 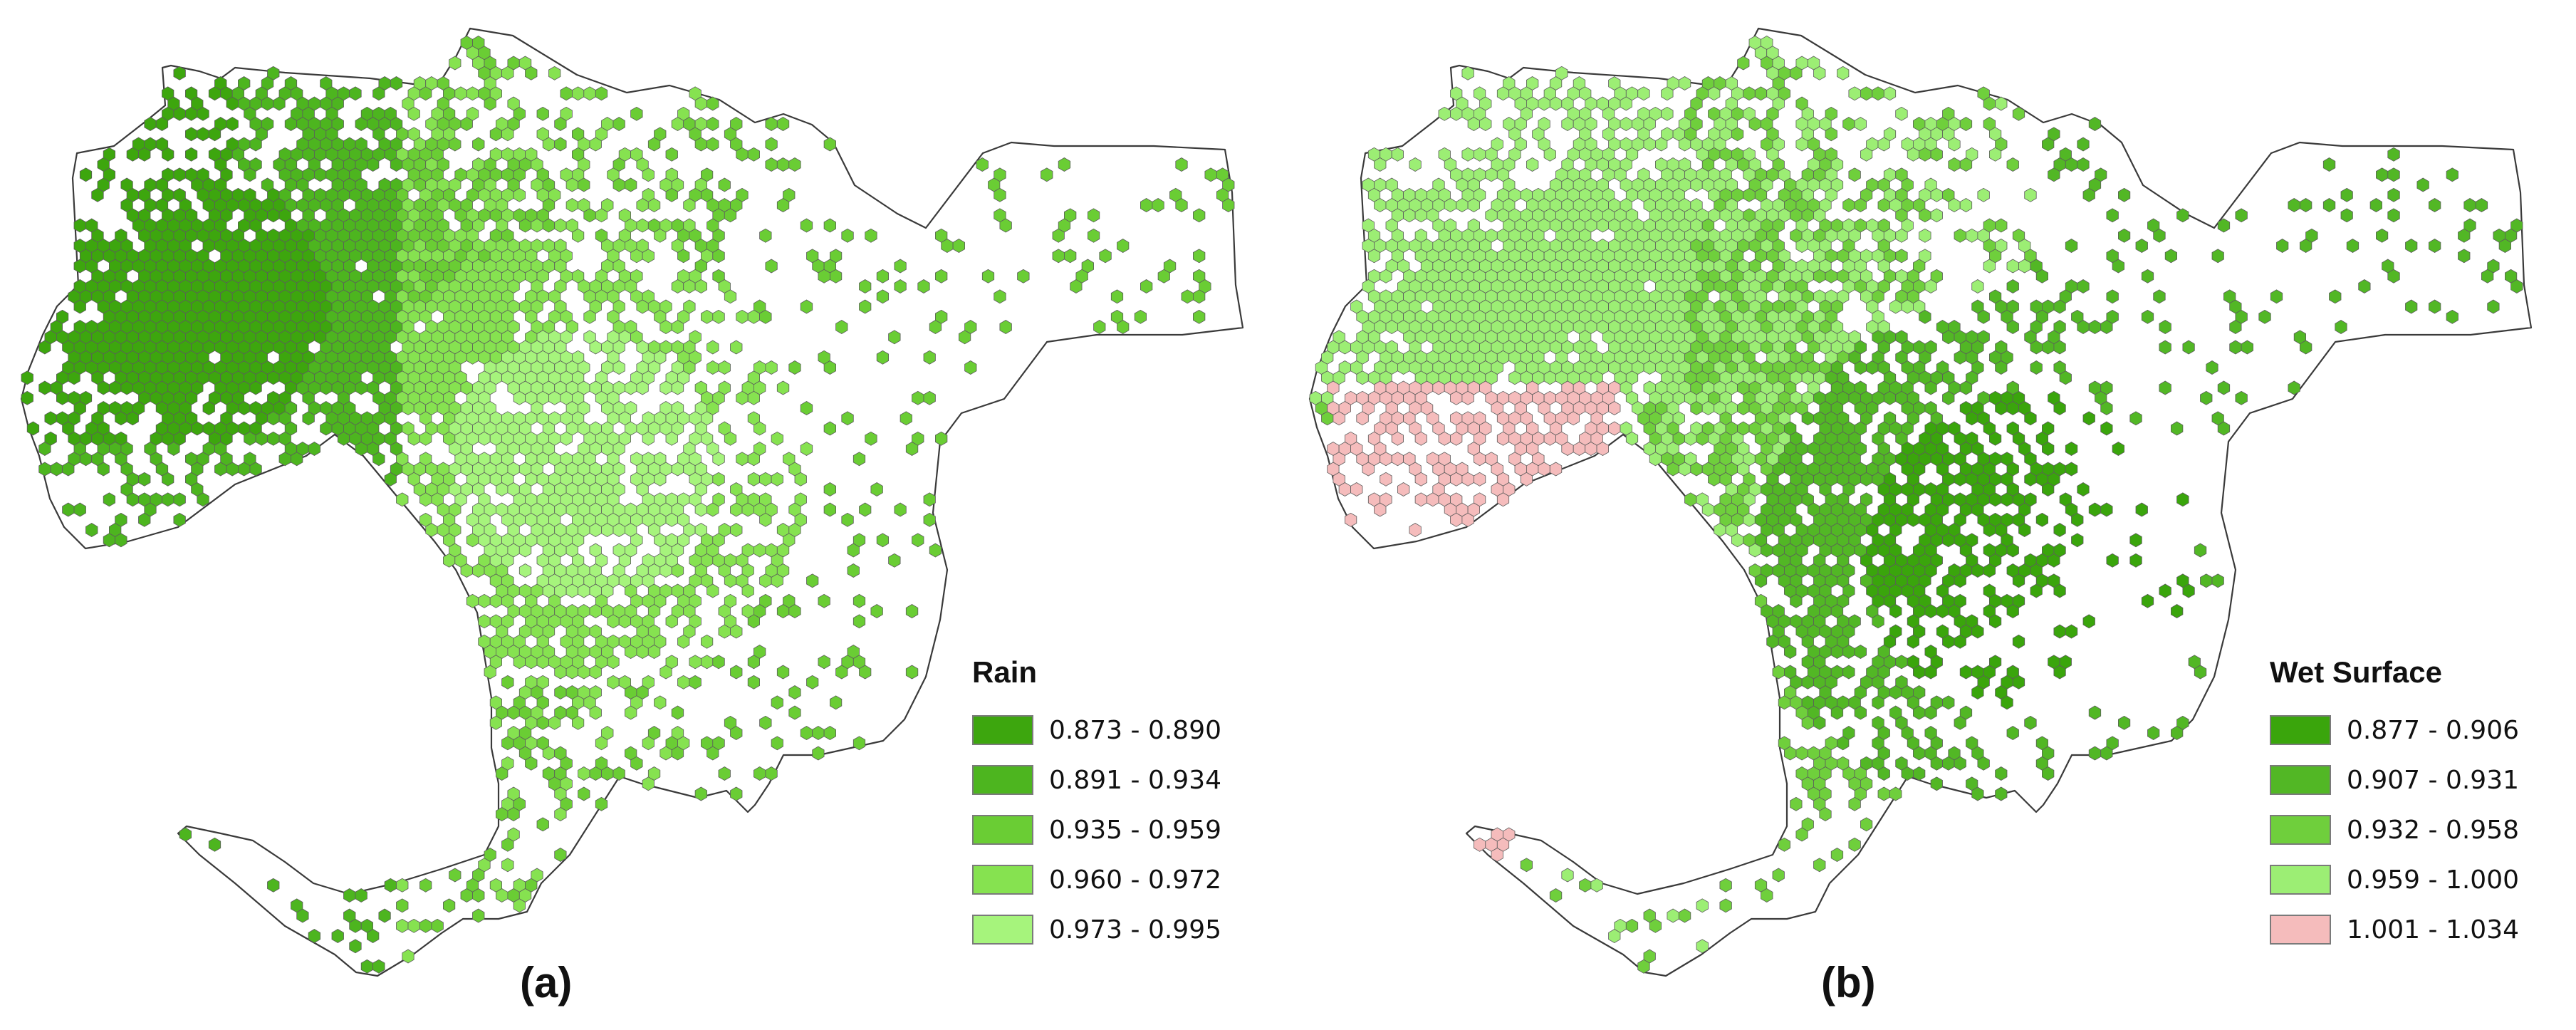 I want to click on panel-label: (a), so click(x=546, y=983).